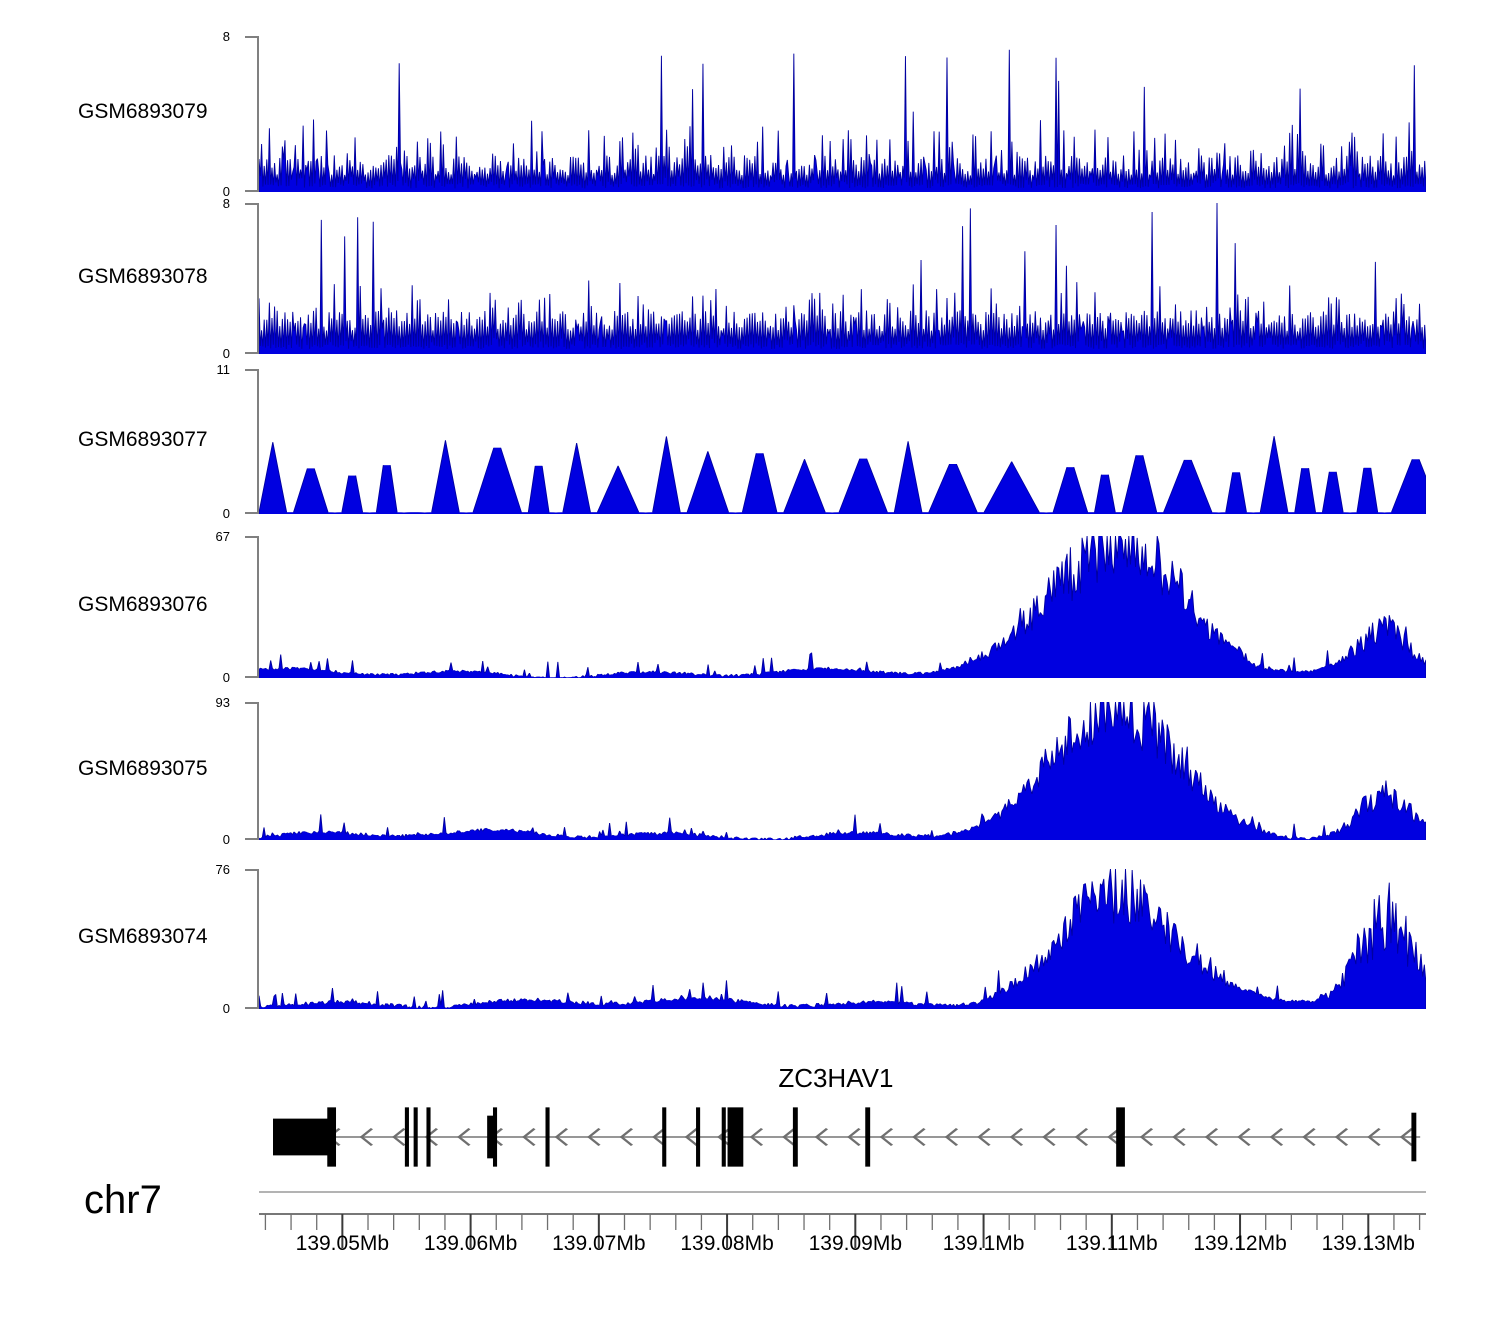 The width and height of the screenshot is (1500, 1320). Describe the element at coordinates (470, 1243) in the screenshot. I see `axis-tick-label: 139.06Mb` at that location.